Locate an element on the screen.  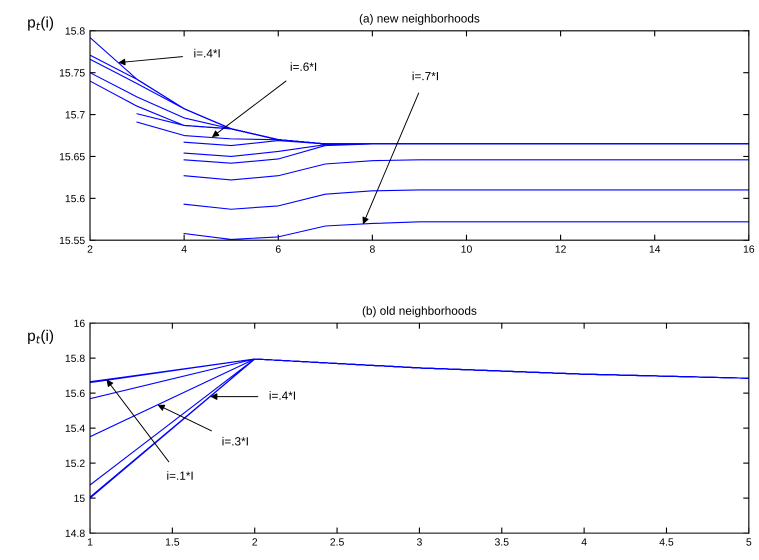
y-tick-label: 15.65 is located at coordinates (72, 156).